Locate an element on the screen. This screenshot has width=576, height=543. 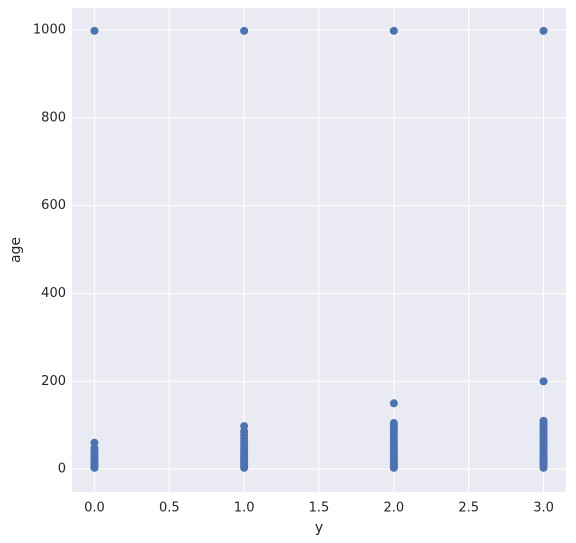
x-axis-label: y is located at coordinates (319, 528).